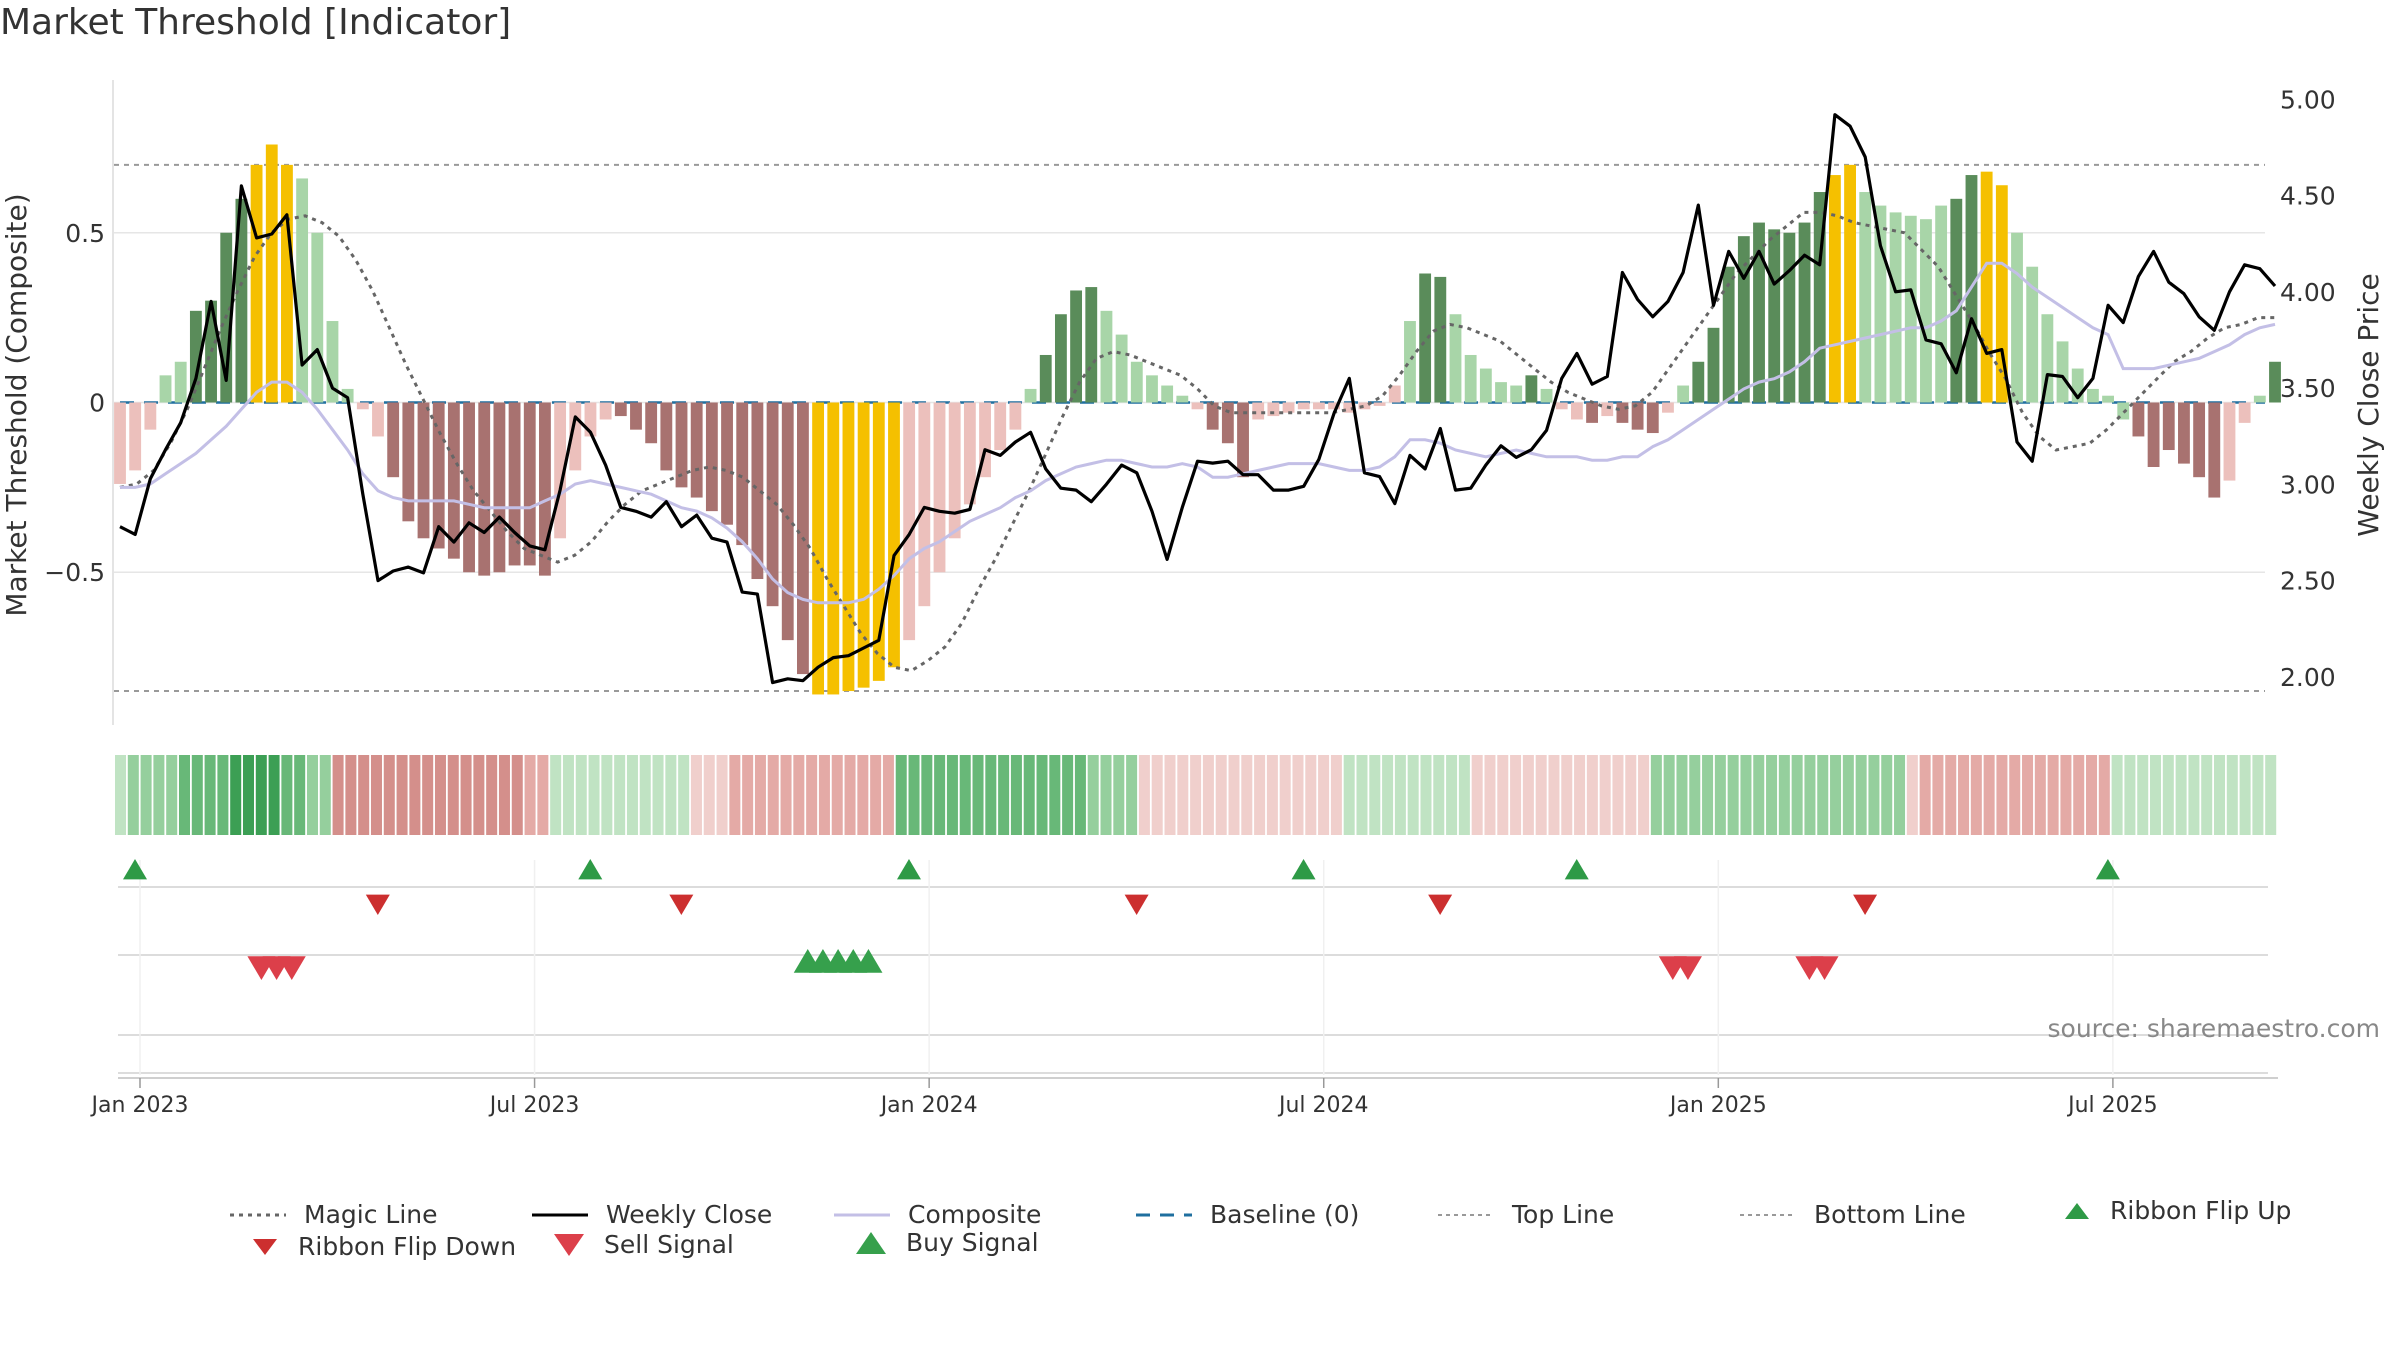  What do you see at coordinates (534, 1105) in the screenshot?
I see `x-tick-label: Jul 2023` at bounding box center [534, 1105].